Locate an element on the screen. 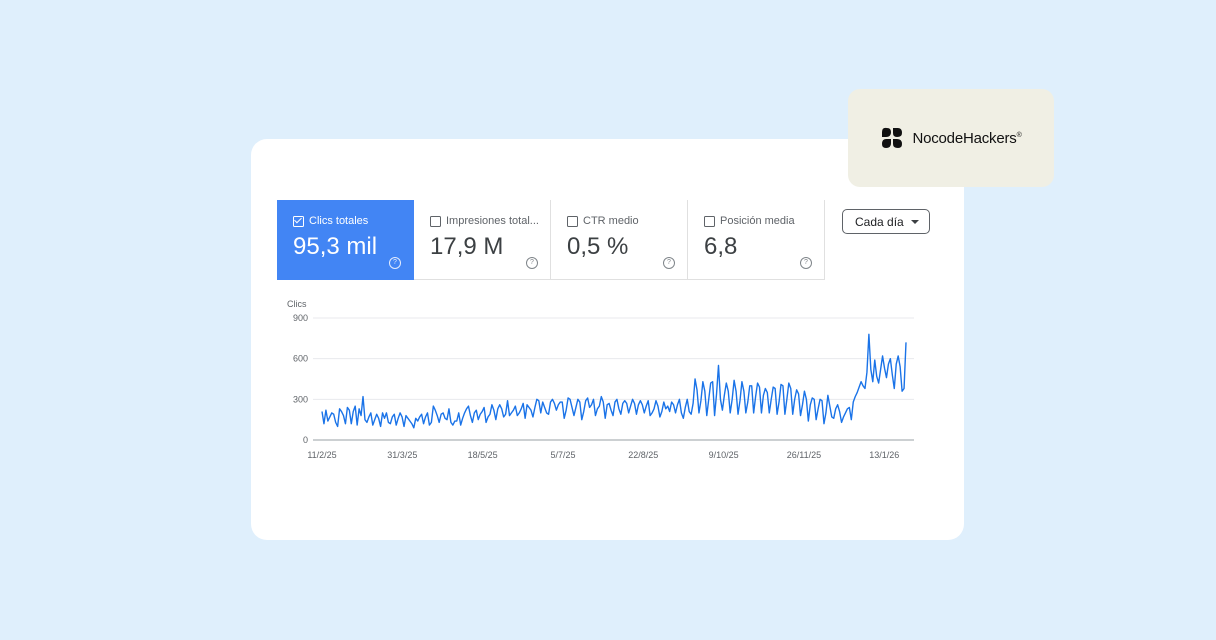 Image resolution: width=1216 pixels, height=640 pixels. dropdown-label: Cada día is located at coordinates (879, 221).